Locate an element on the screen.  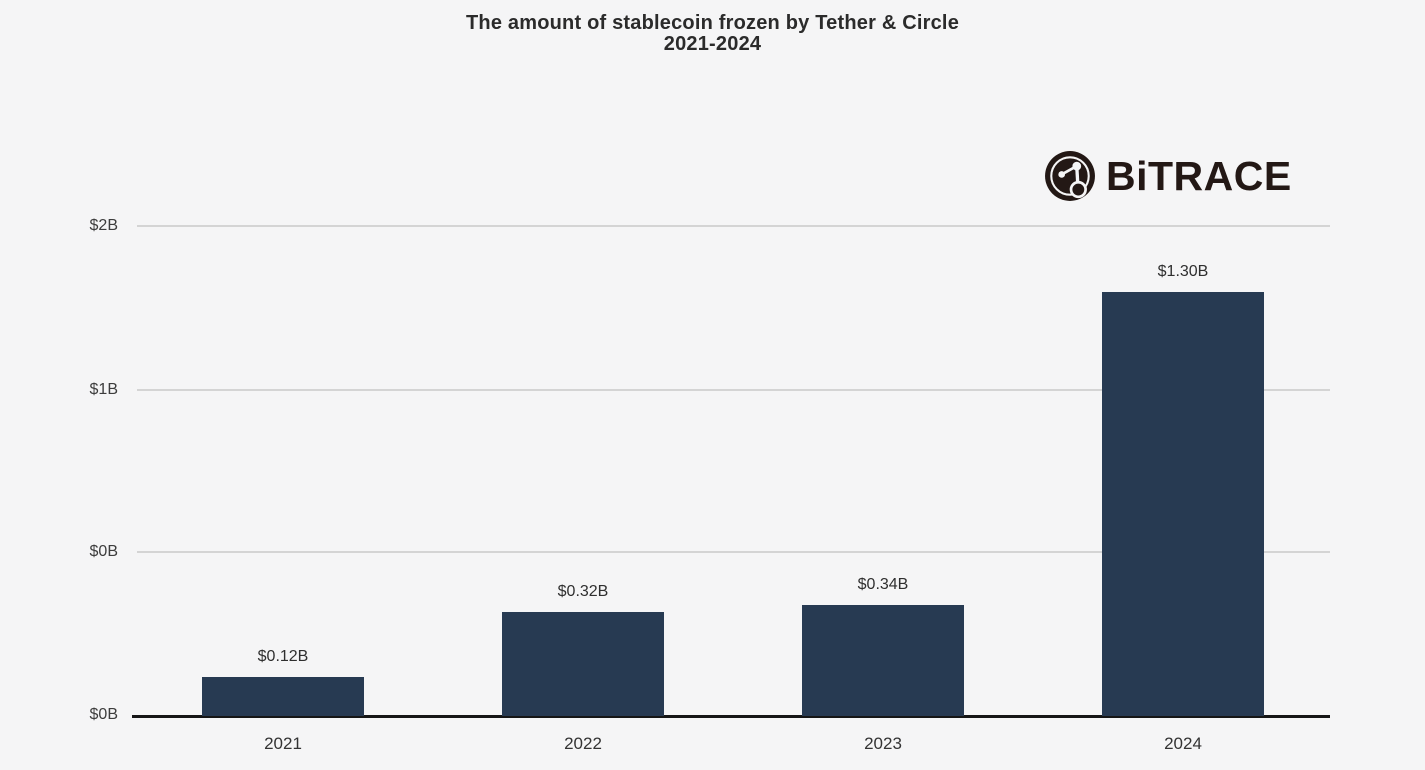
bar-2022 is located at coordinates (583, 664).